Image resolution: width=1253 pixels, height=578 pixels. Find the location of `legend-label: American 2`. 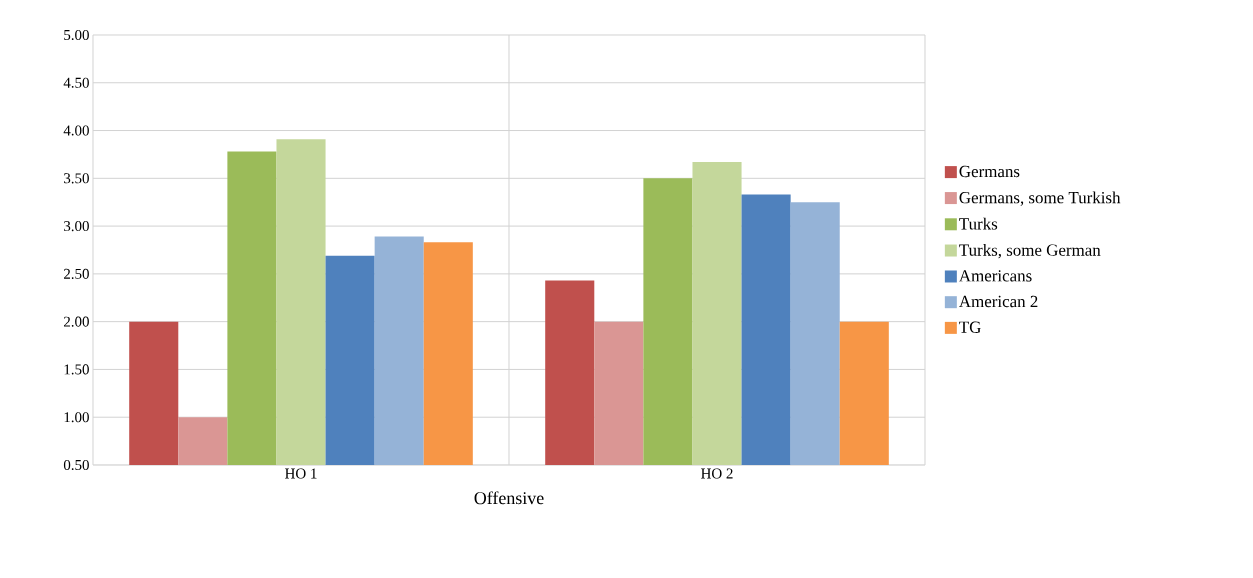

legend-label: American 2 is located at coordinates (998, 301).